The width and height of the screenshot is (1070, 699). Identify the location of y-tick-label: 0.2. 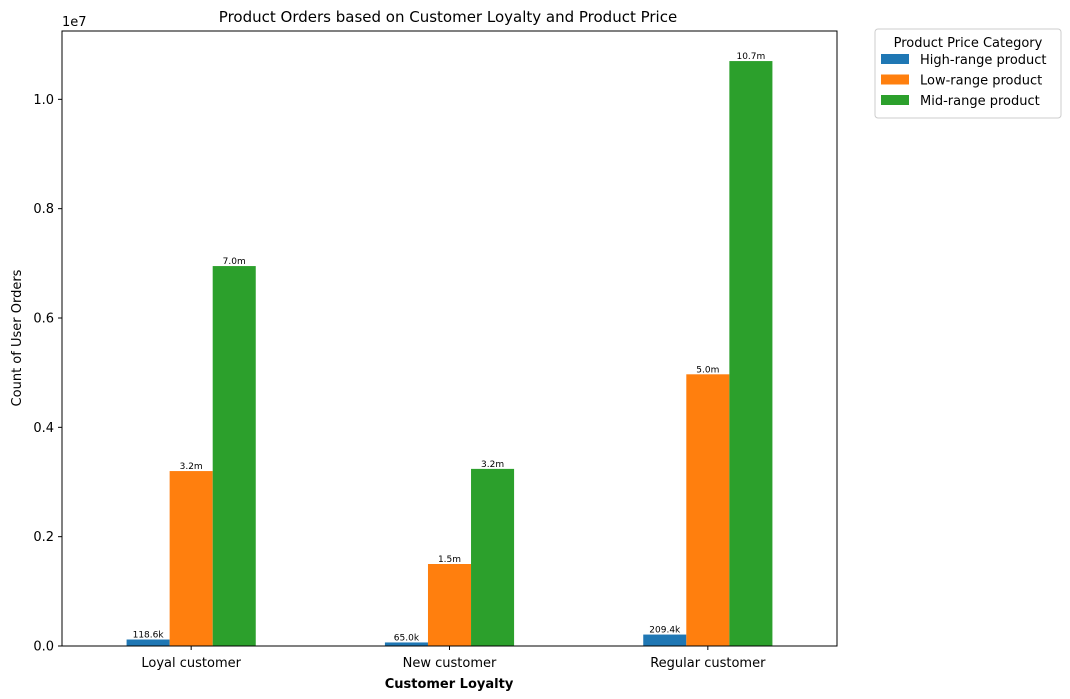
(43, 537).